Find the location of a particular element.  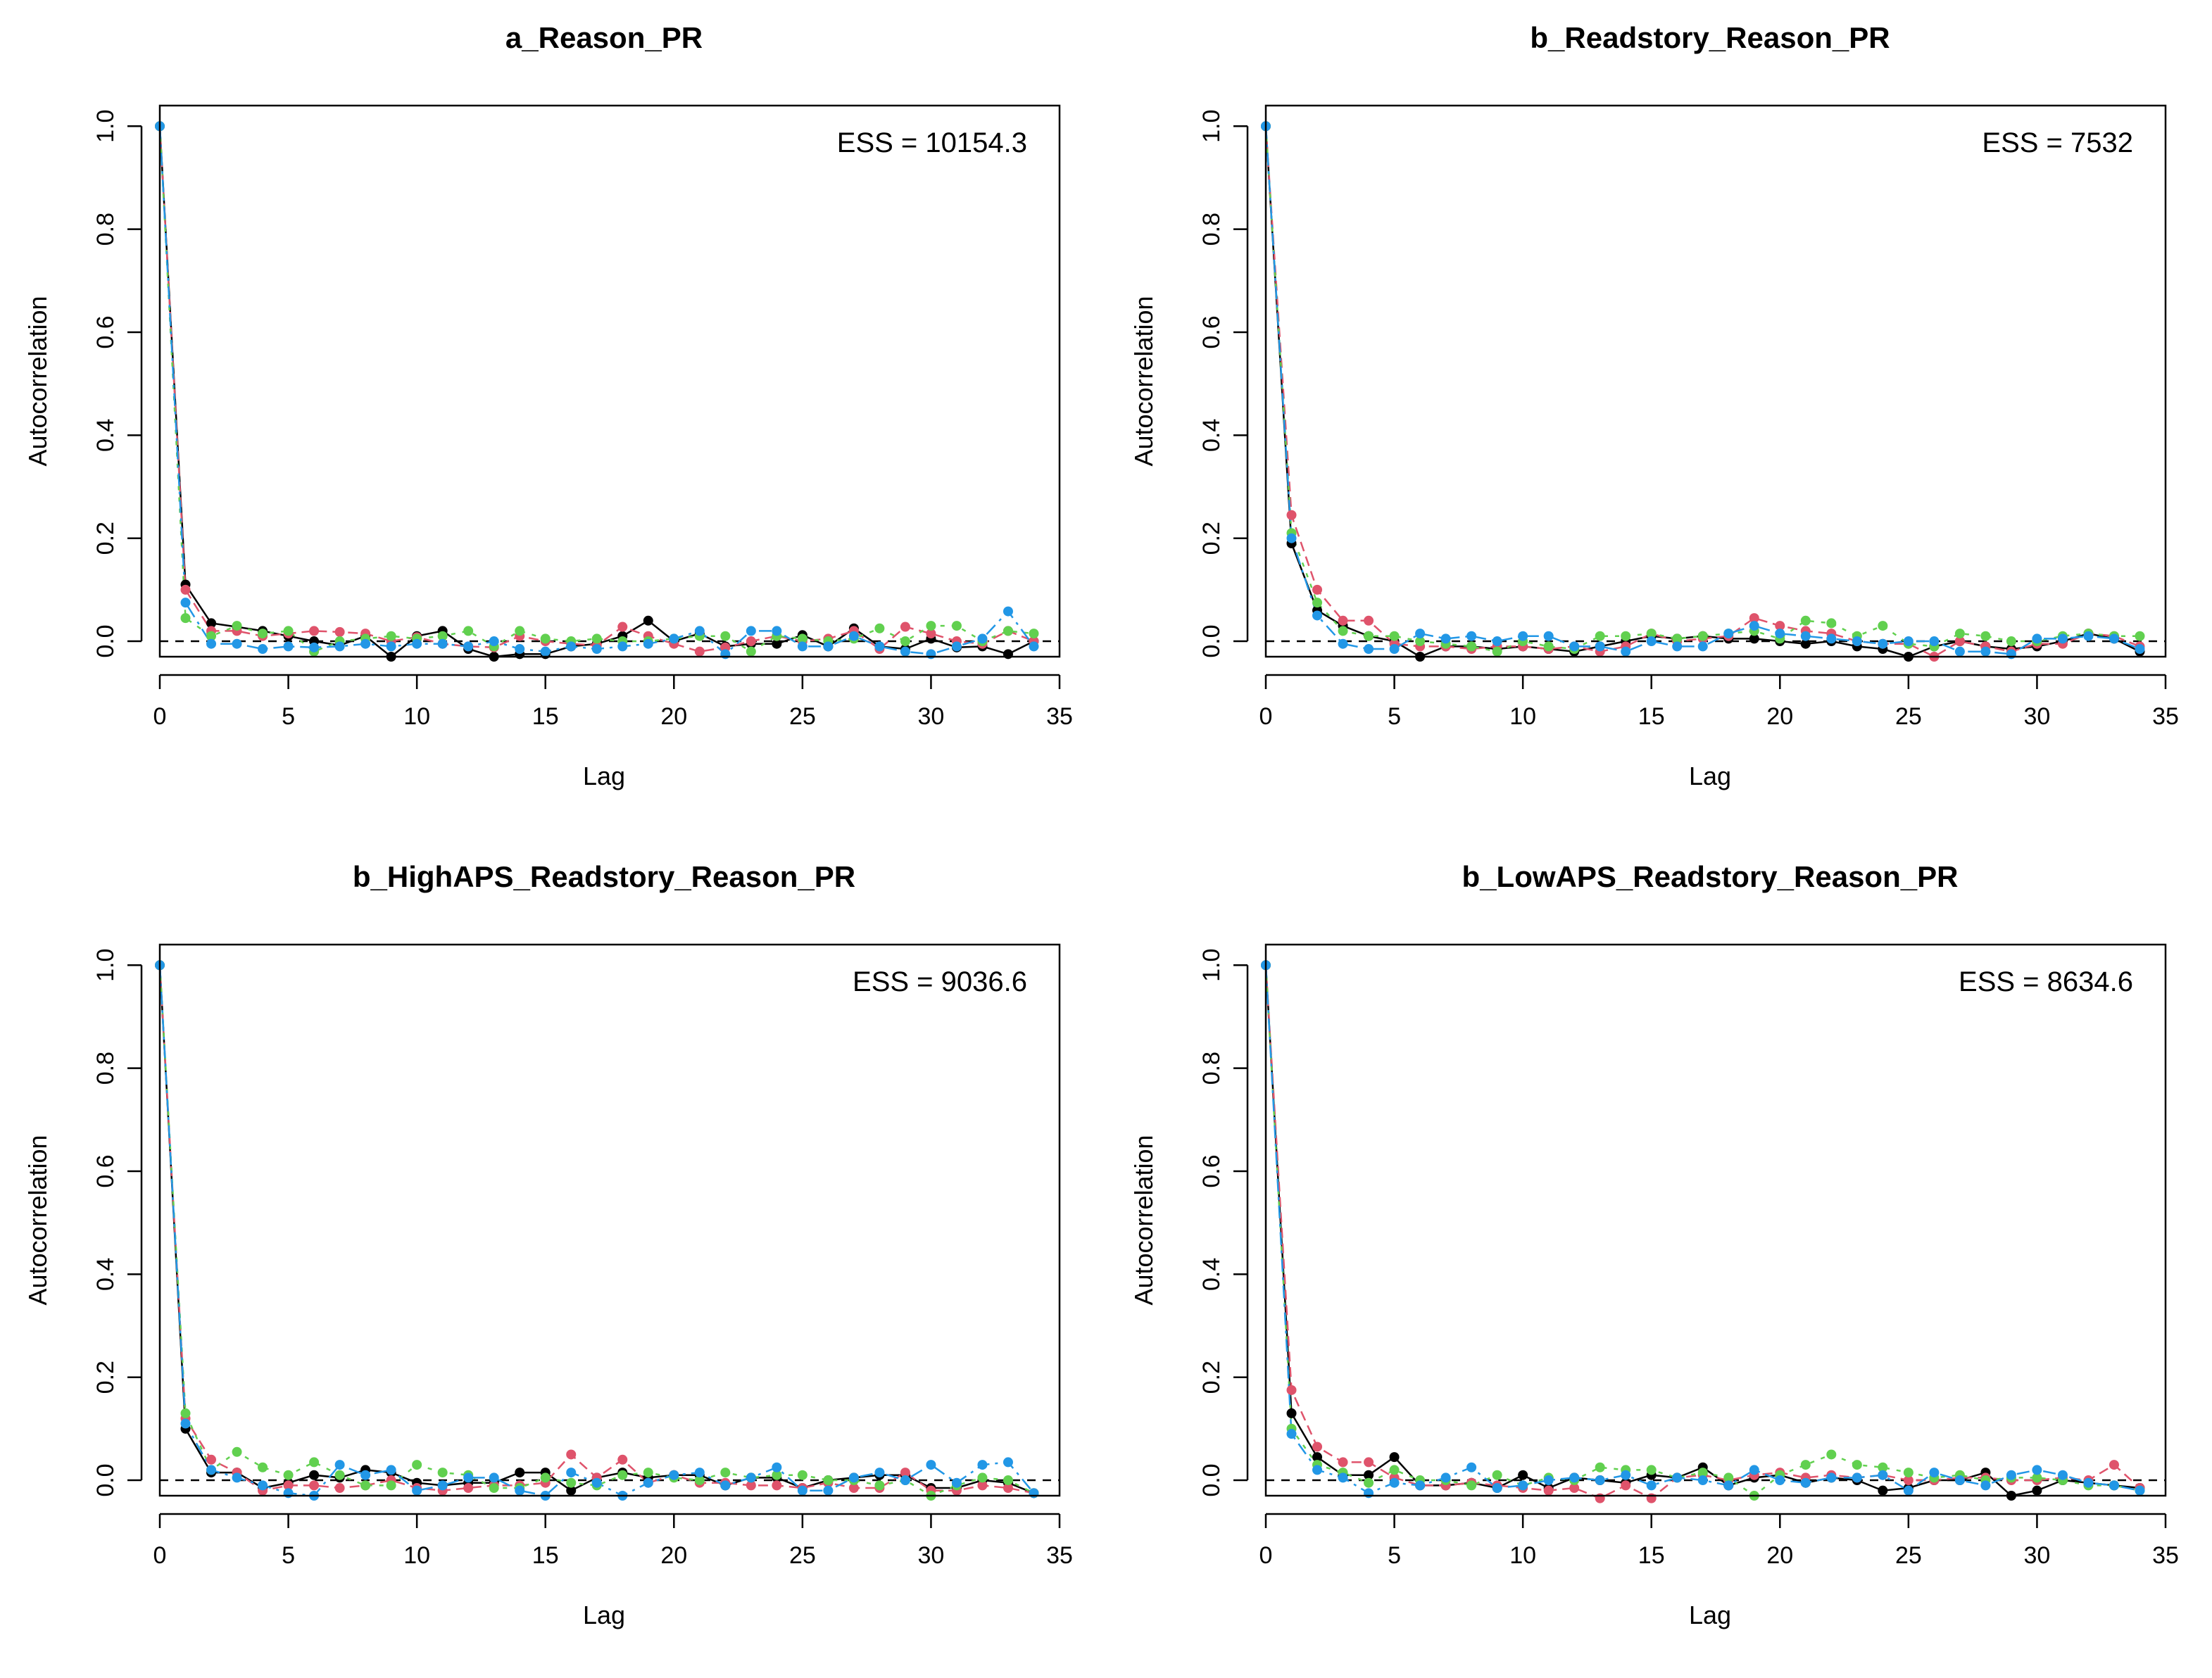

y-tick-label-1.0: 1.0 is located at coordinates (106, 965).